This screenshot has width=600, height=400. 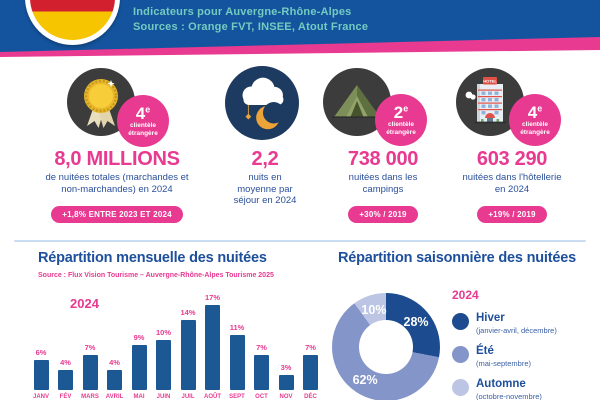 What do you see at coordinates (501, 384) in the screenshot?
I see `legend-label: Automne` at bounding box center [501, 384].